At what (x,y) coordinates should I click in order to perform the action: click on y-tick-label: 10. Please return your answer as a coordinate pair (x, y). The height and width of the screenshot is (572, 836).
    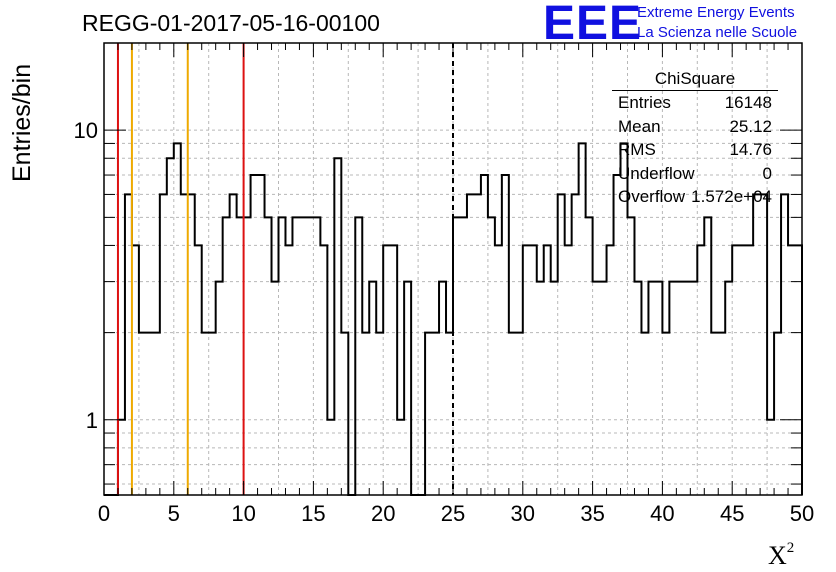
    Looking at the image, I should click on (86, 130).